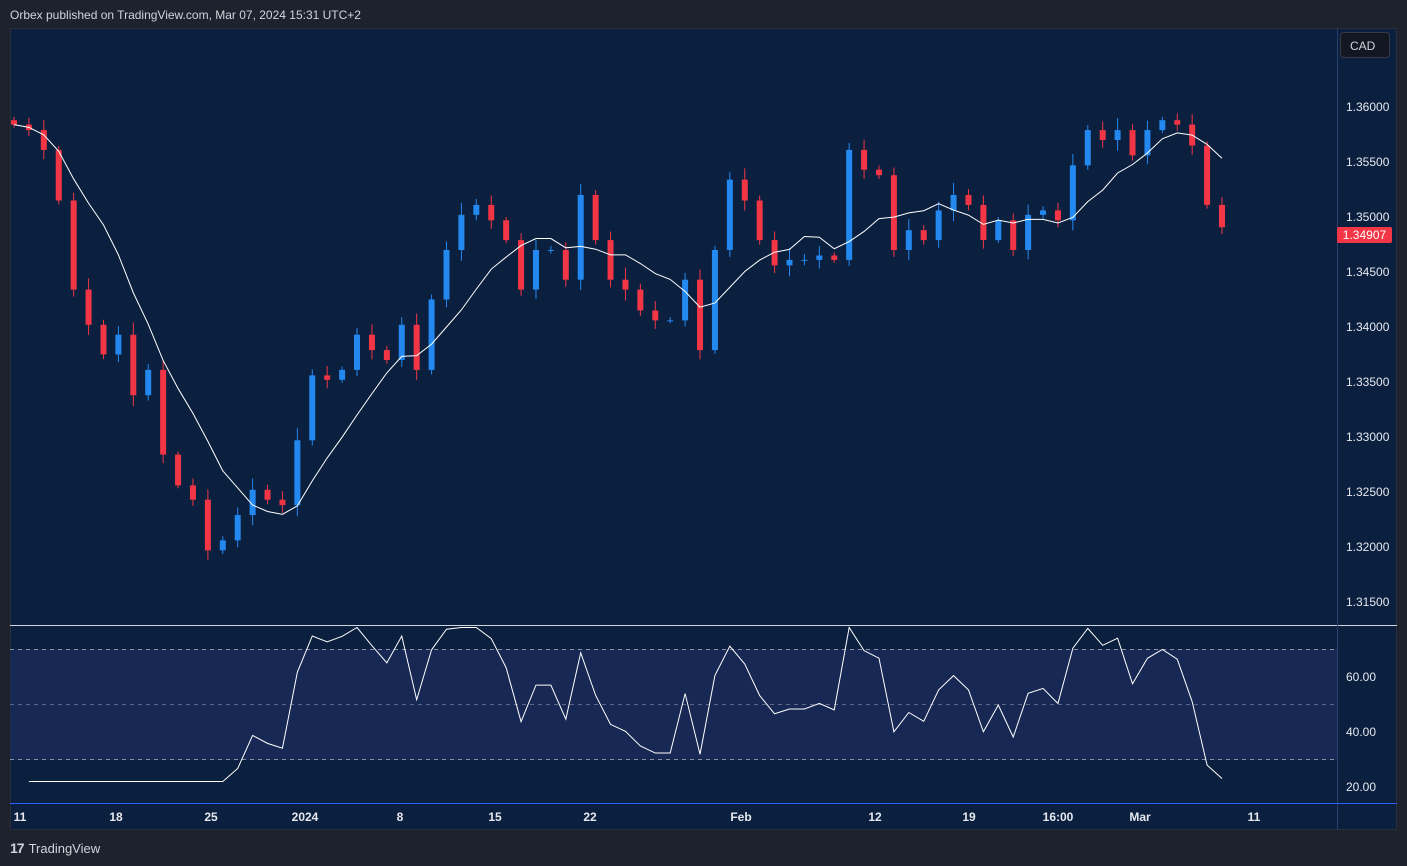 Image resolution: width=1407 pixels, height=866 pixels. I want to click on time-tick-label: 8, so click(400, 817).